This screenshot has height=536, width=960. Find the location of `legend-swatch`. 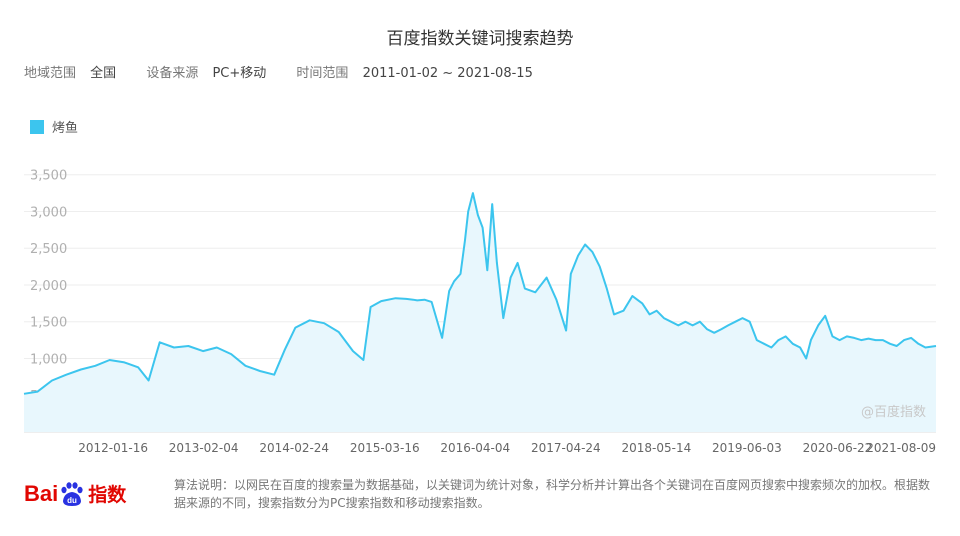

legend-swatch is located at coordinates (37, 126).